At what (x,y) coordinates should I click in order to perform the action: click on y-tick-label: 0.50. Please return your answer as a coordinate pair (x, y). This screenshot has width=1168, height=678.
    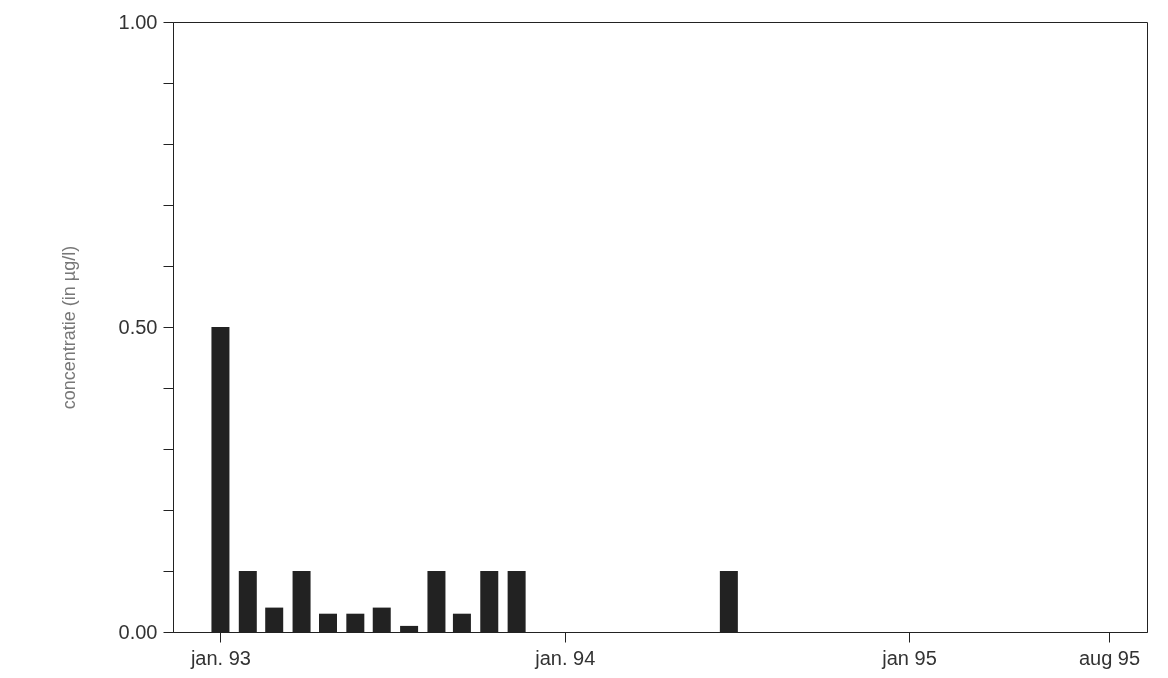
    Looking at the image, I should click on (138, 326).